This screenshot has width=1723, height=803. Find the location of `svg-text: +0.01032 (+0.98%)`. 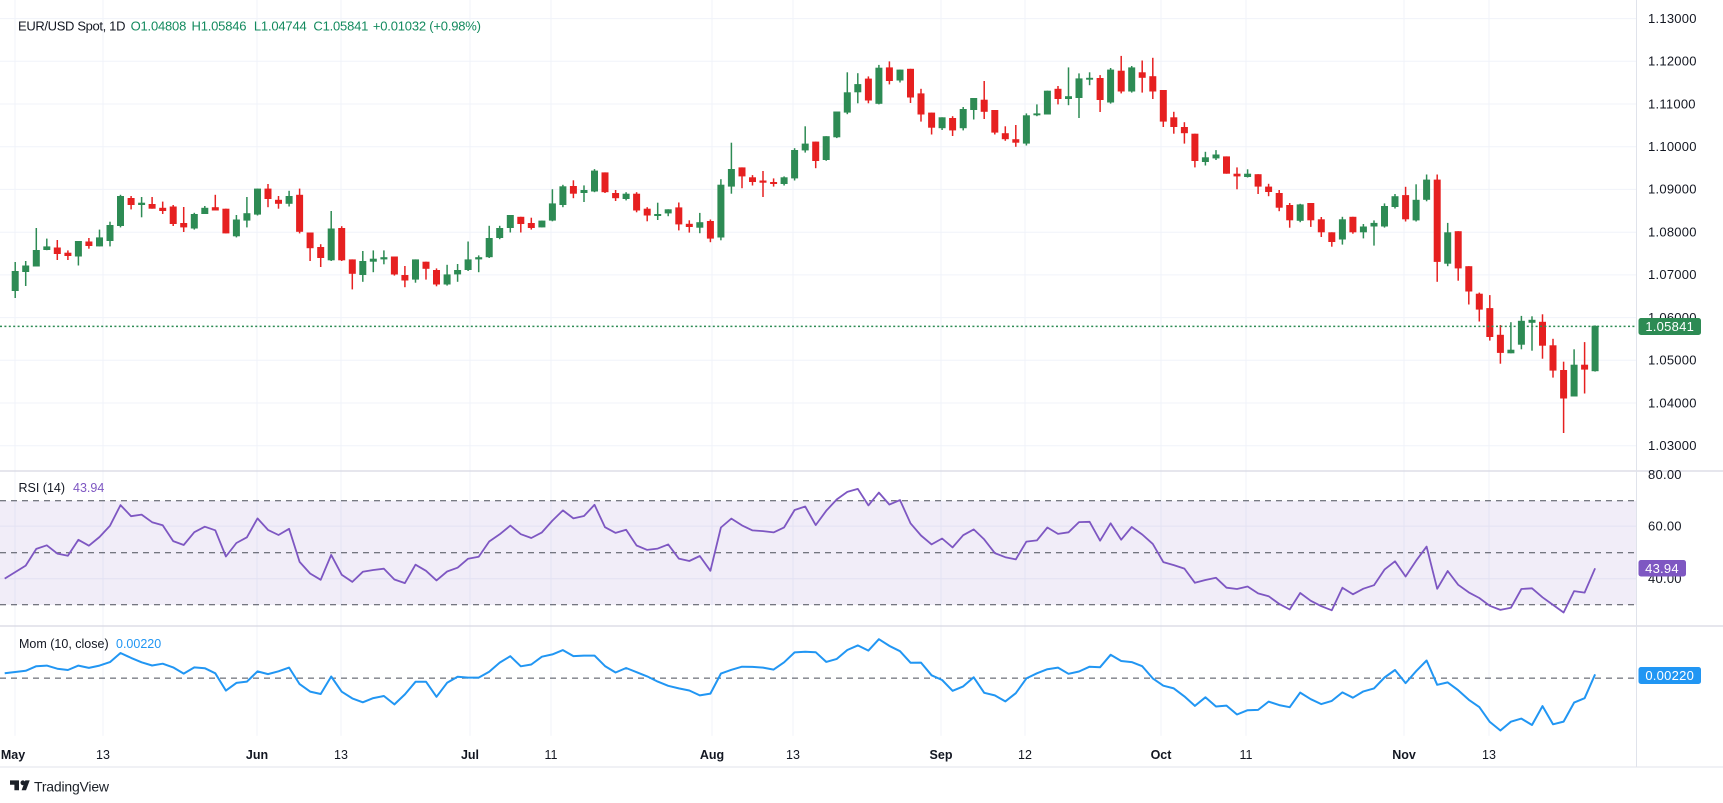

svg-text: +0.01032 (+0.98%) is located at coordinates (427, 26).